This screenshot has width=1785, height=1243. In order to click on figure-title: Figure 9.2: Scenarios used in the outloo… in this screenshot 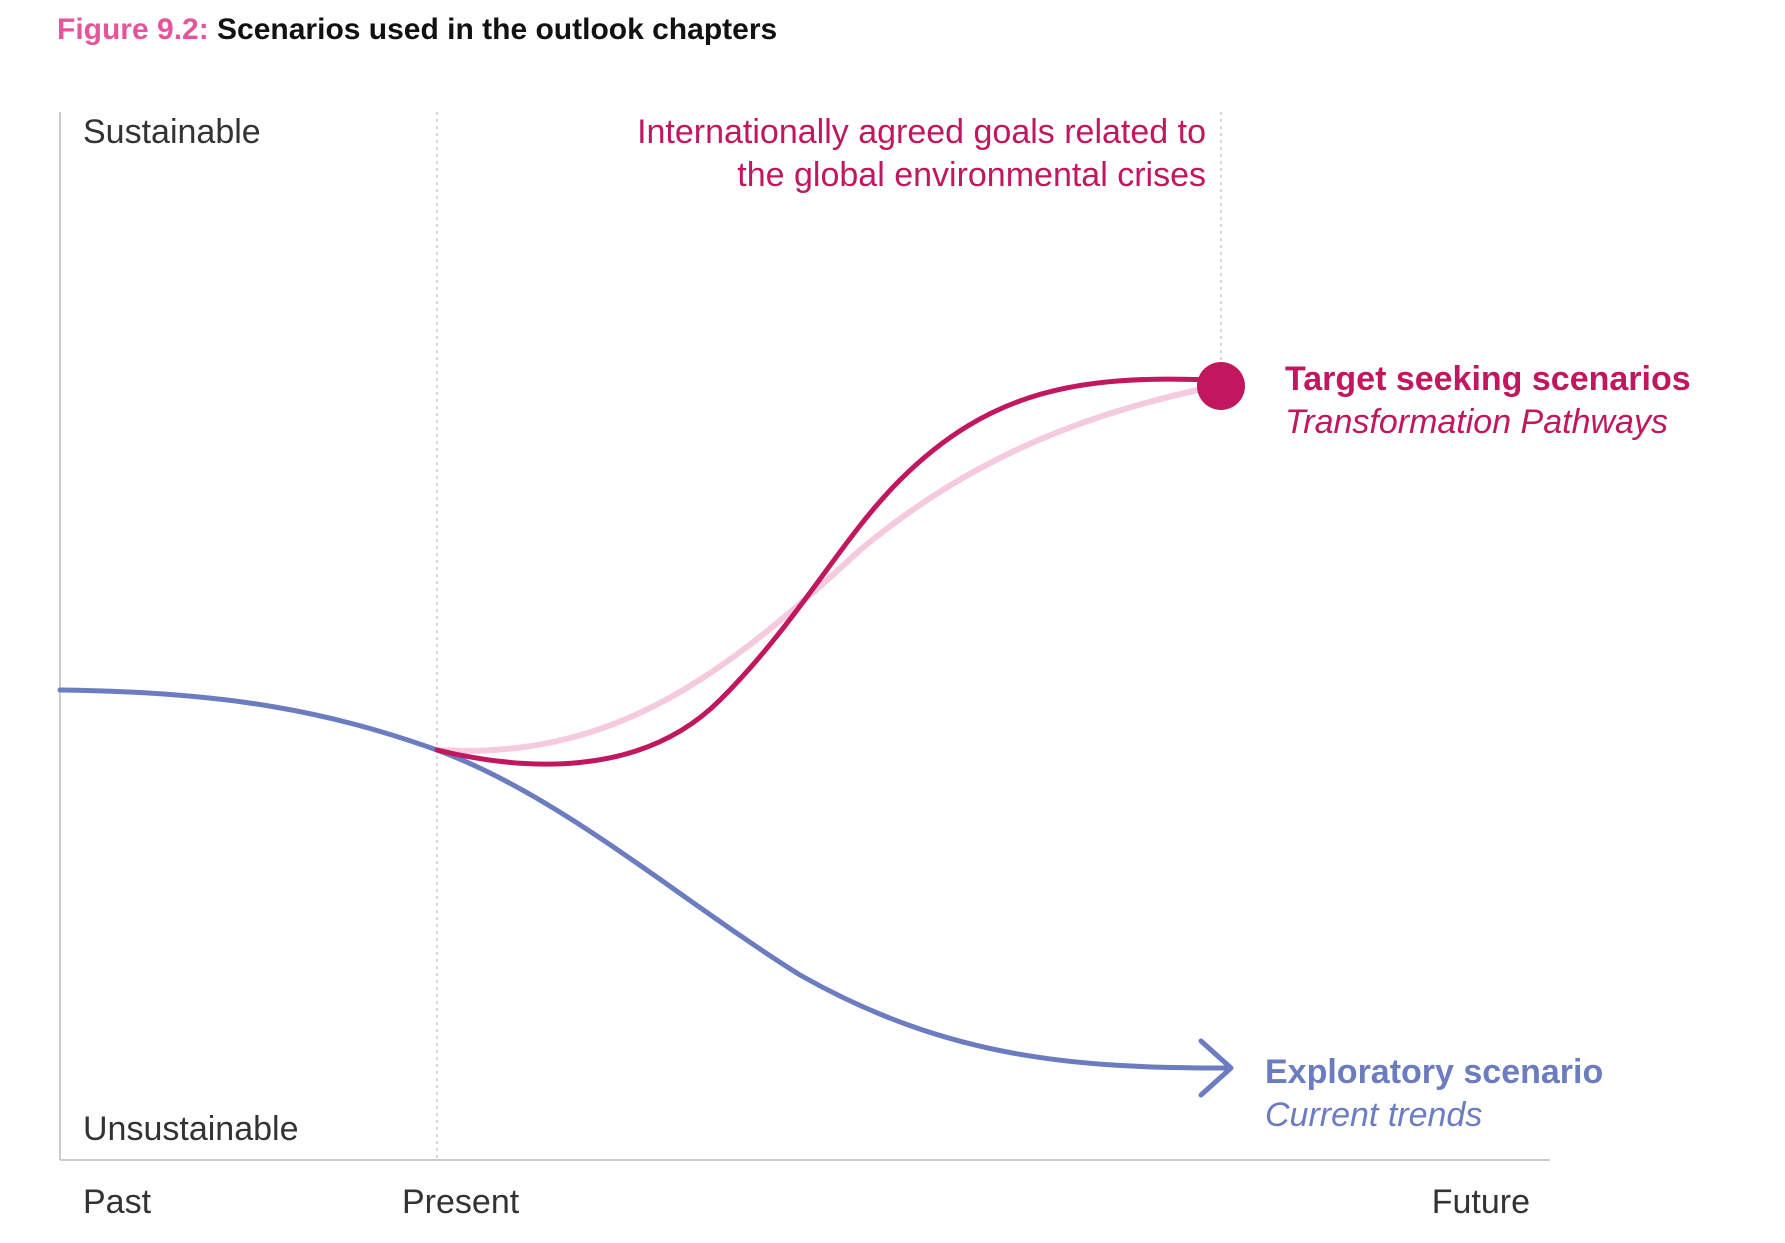, I will do `click(417, 30)`.